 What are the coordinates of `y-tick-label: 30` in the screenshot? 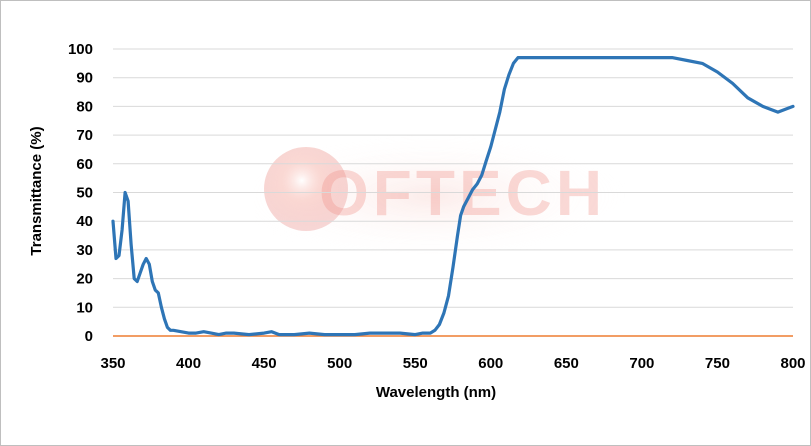 It's located at (84, 250).